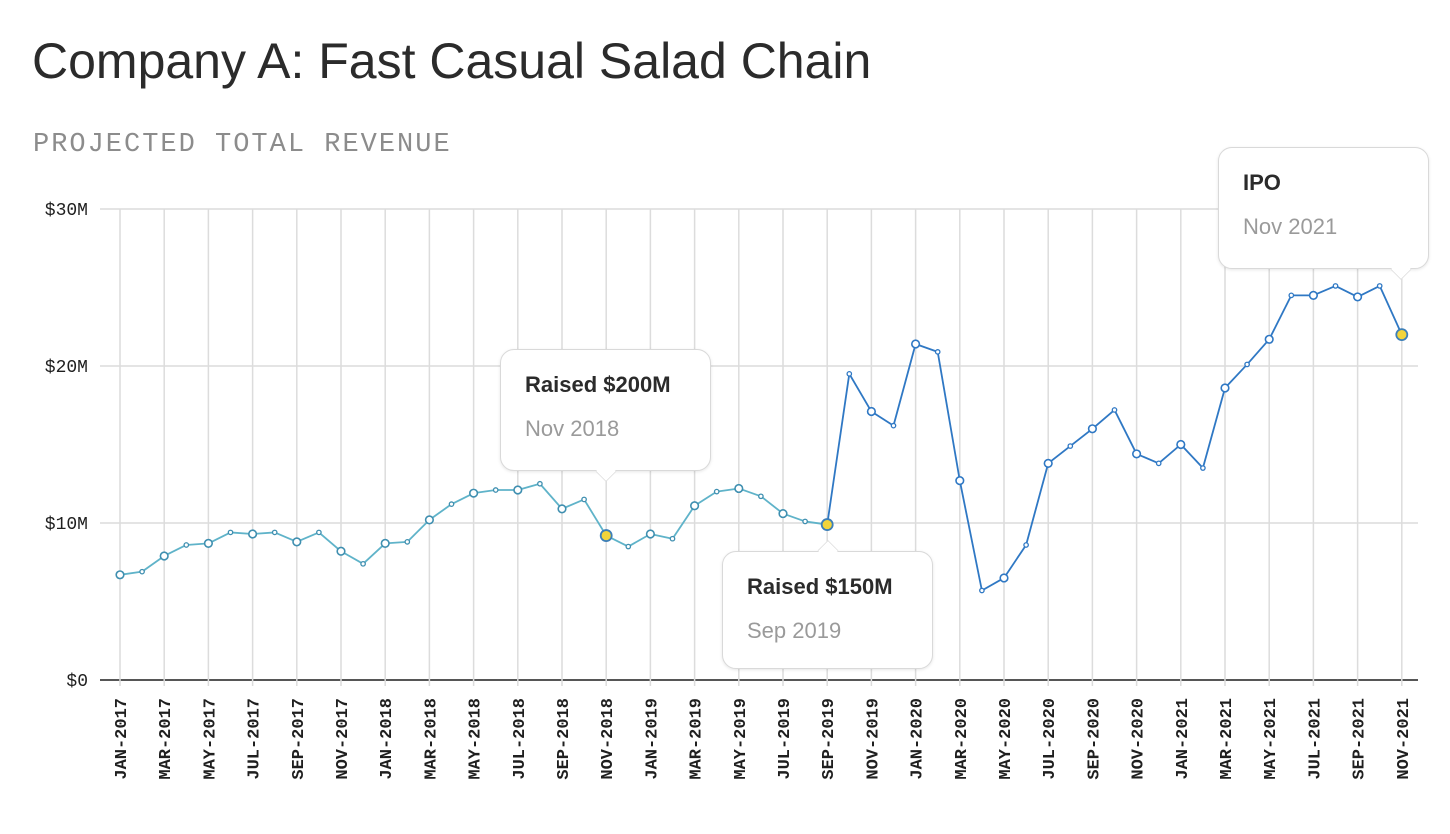 Image resolution: width=1450 pixels, height=834 pixels. I want to click on x-tick-label: NOV-2021, so click(1404, 739).